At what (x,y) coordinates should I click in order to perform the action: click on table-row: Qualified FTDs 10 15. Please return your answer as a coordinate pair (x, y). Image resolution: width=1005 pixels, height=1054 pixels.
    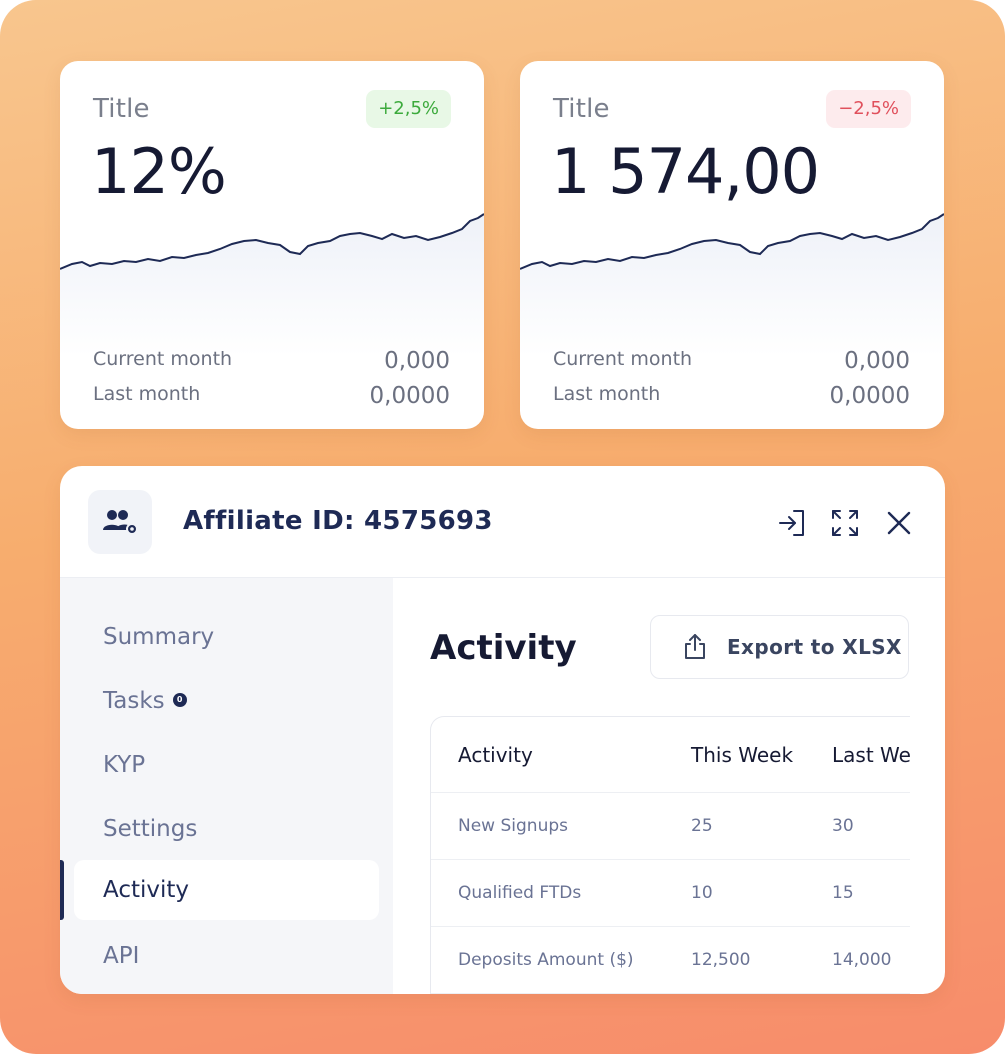
    Looking at the image, I should click on (670, 893).